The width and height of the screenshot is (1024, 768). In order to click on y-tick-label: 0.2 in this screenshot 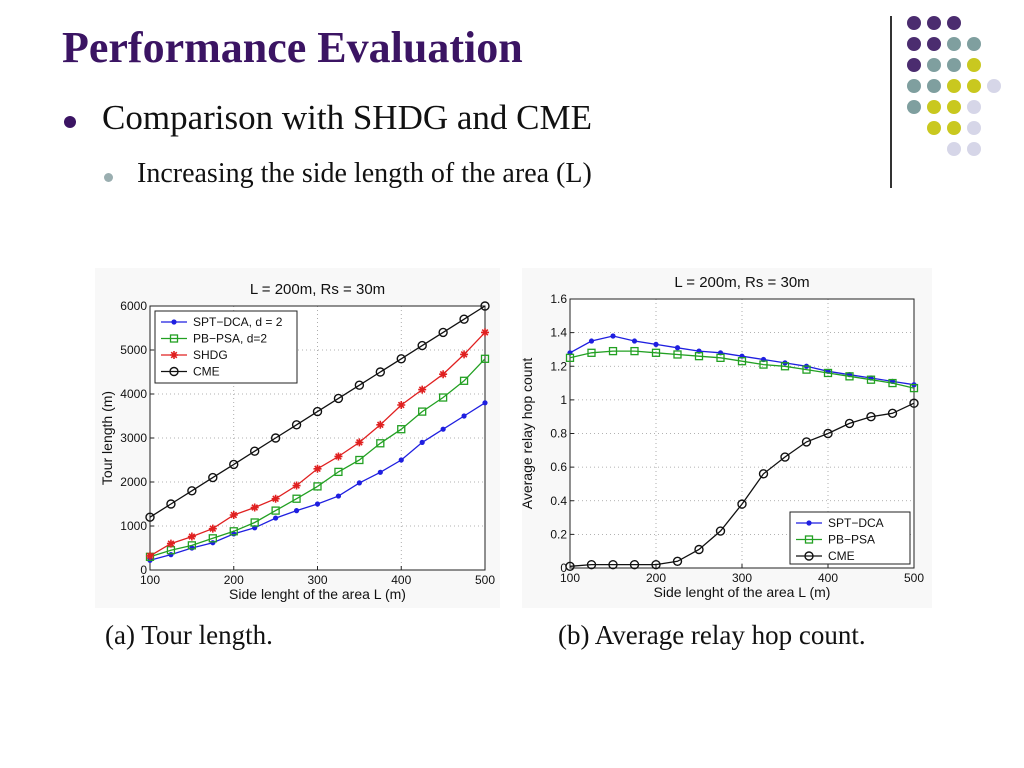, I will do `click(558, 534)`.